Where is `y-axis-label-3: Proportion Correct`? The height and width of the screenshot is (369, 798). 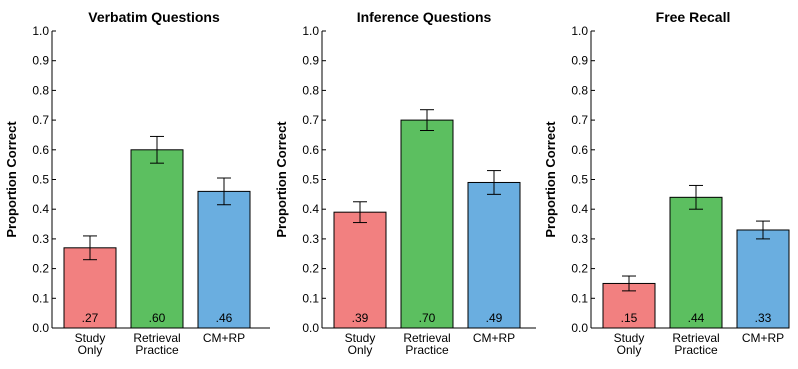
y-axis-label-3: Proportion Correct is located at coordinates (550, 179).